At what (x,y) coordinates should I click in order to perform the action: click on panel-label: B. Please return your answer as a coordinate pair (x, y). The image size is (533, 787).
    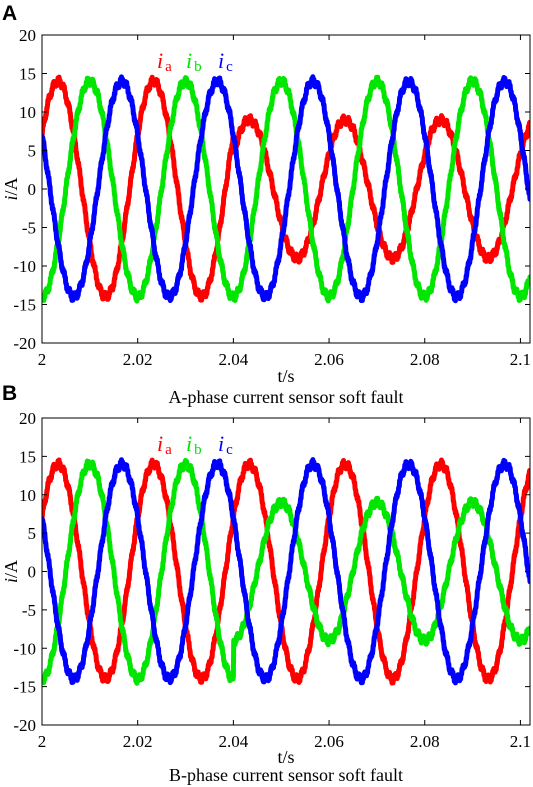
    Looking at the image, I should click on (9, 393).